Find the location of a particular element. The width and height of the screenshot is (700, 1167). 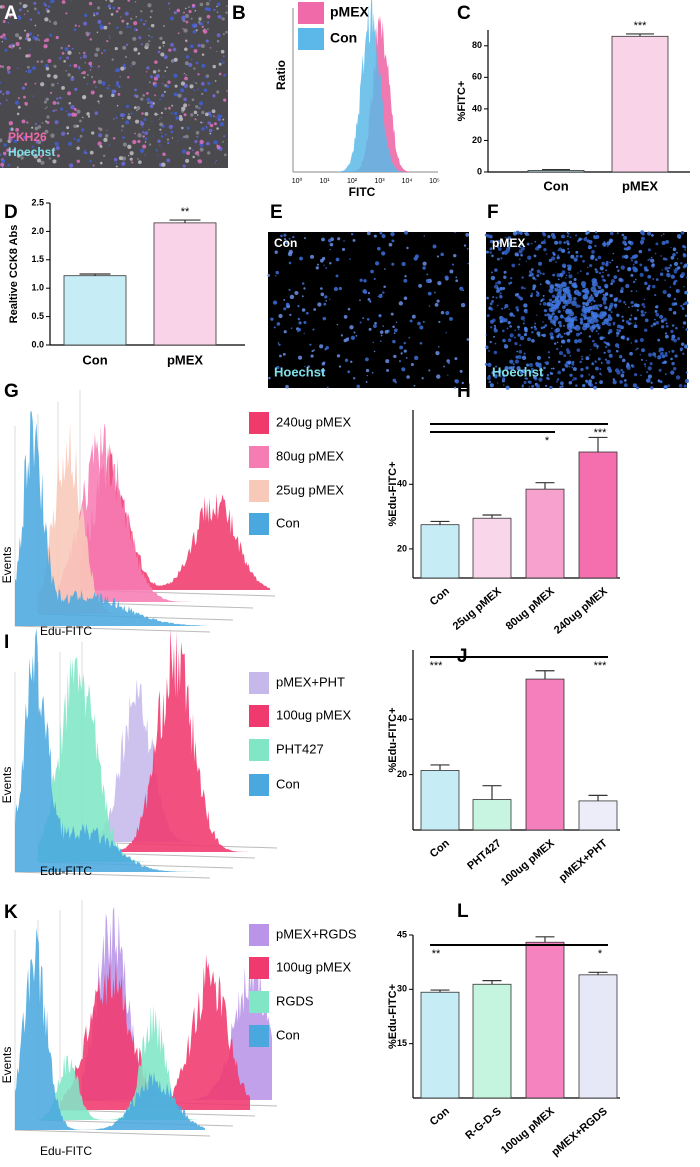

significance: * is located at coordinates (600, 954).